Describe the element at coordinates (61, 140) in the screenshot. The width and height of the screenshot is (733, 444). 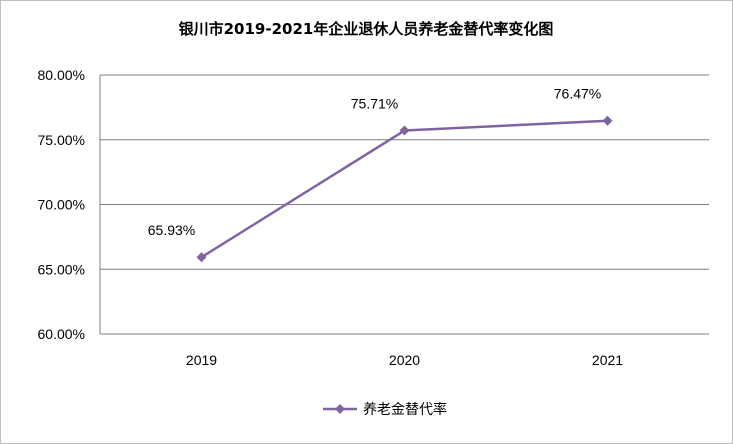
I see `y-tick-label: 75.00%` at that location.